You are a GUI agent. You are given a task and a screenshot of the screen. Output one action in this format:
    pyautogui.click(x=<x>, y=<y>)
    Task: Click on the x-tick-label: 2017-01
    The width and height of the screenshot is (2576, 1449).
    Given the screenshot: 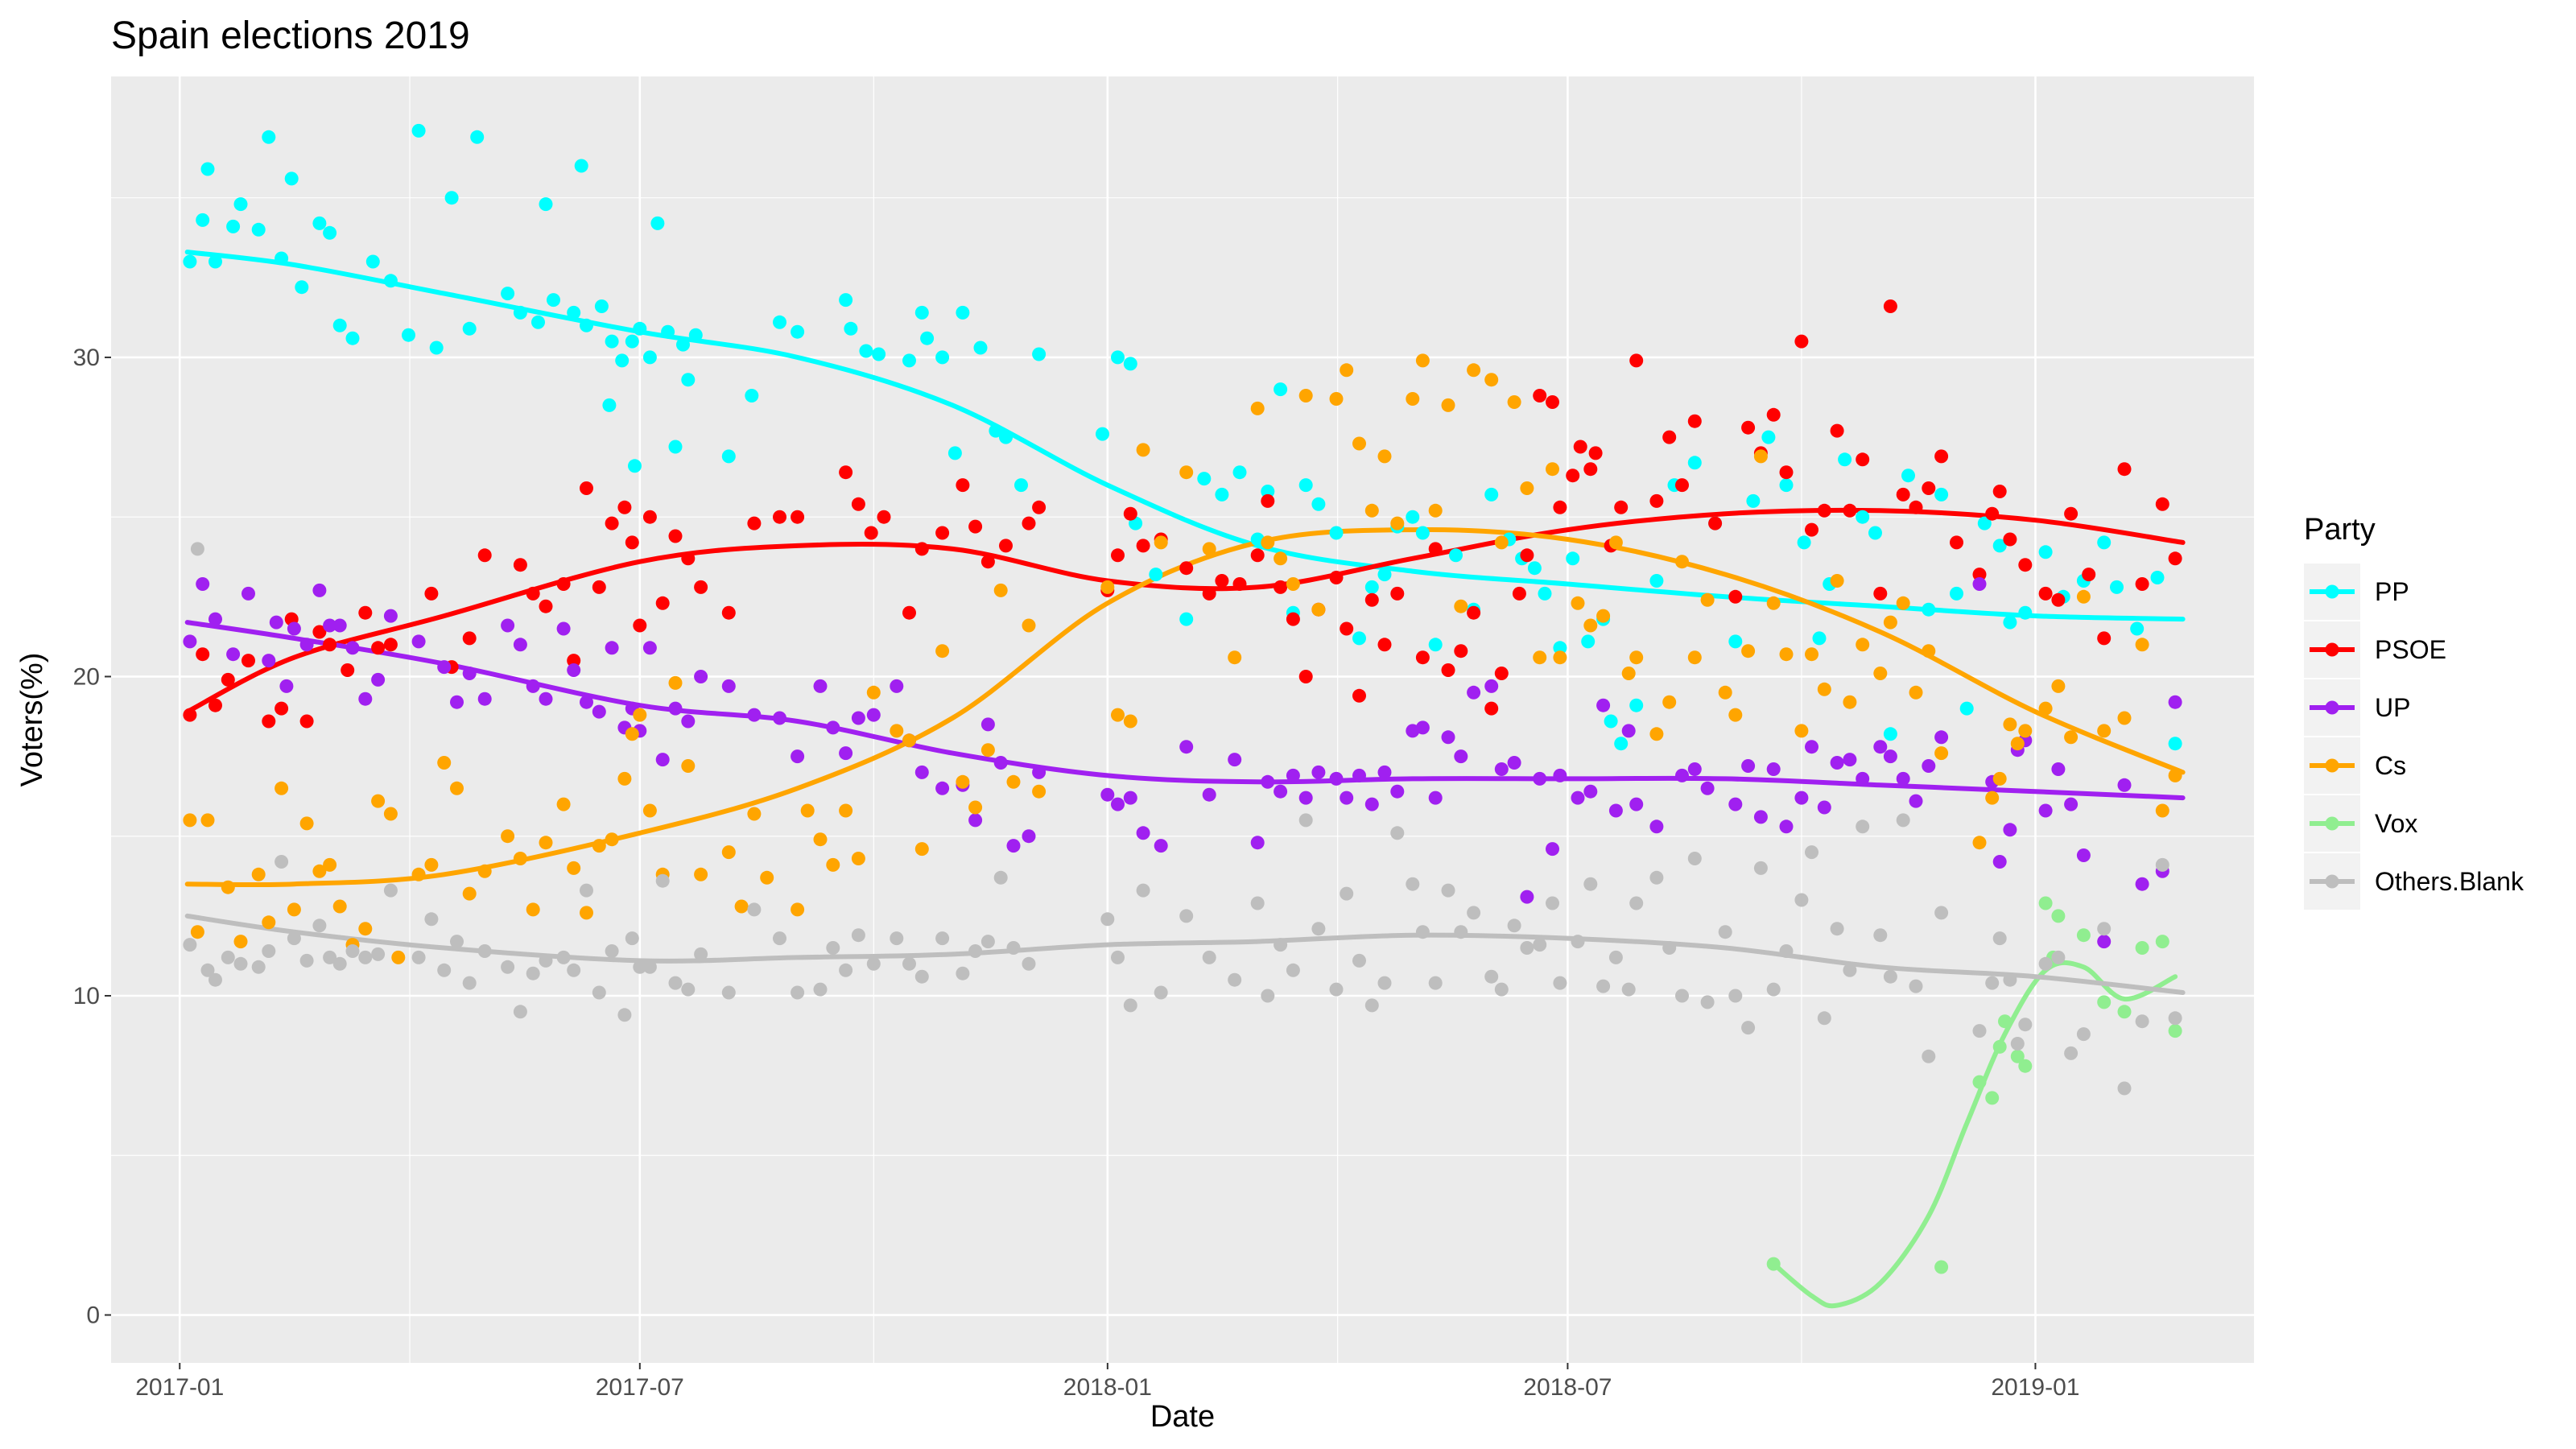 What is the action you would take?
    pyautogui.click(x=179, y=1387)
    